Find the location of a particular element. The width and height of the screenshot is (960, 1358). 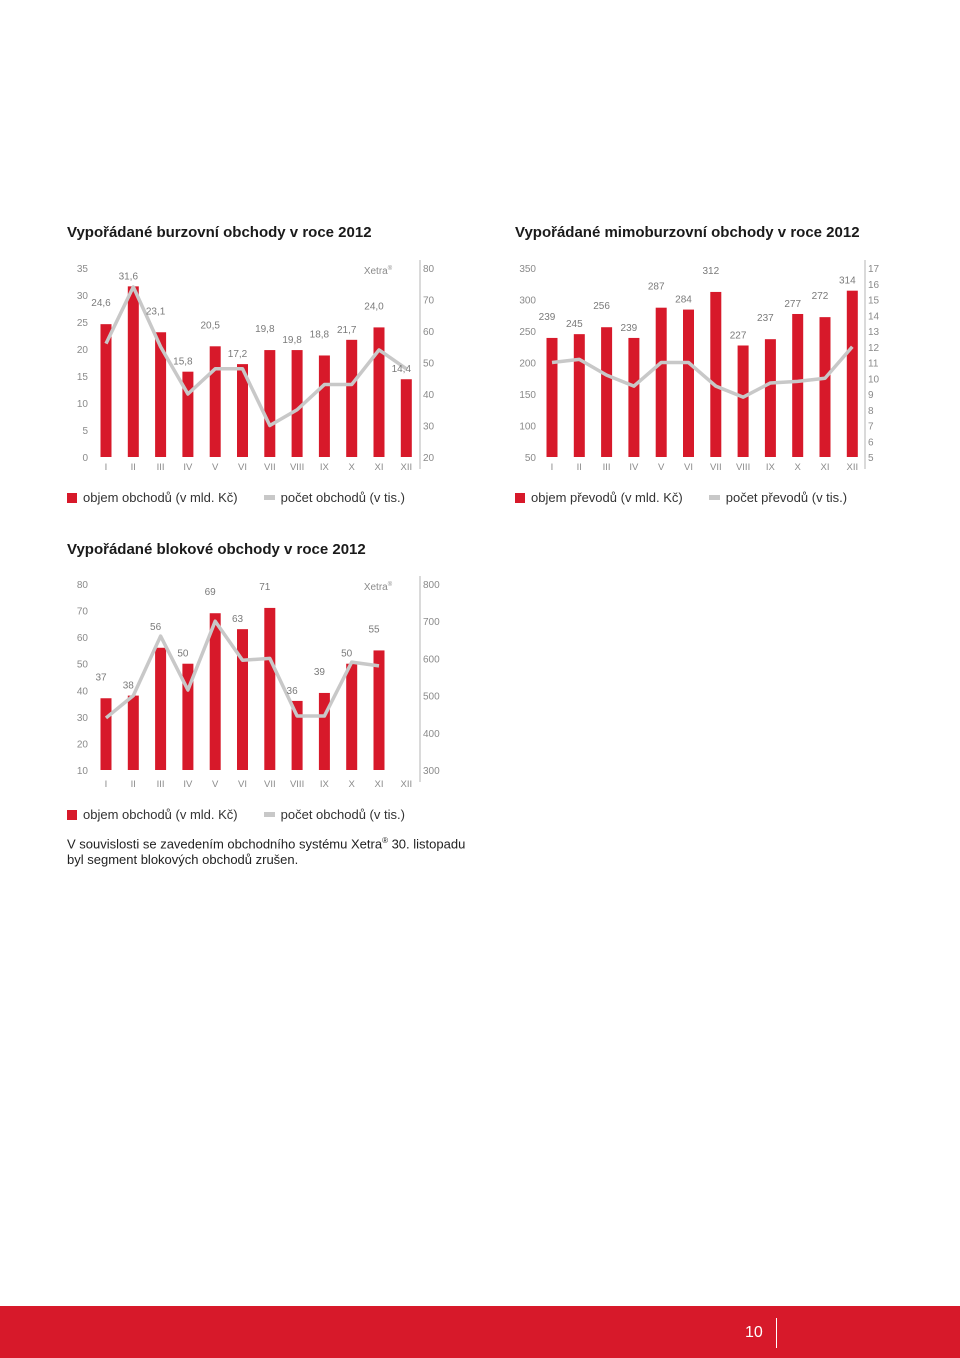

data-label: 20,5 is located at coordinates (210, 325).